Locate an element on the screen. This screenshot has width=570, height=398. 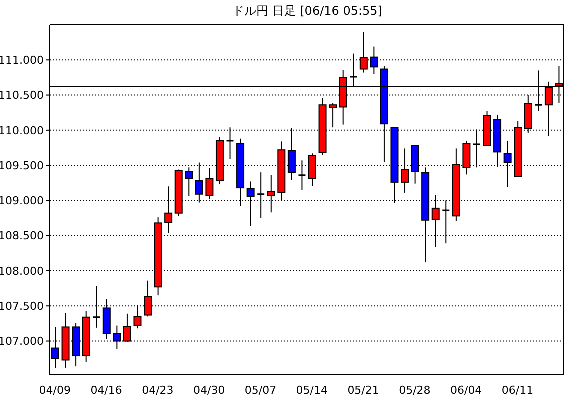
chart-title: ドル円 日足 [06/16 05:55] is located at coordinates (308, 11).